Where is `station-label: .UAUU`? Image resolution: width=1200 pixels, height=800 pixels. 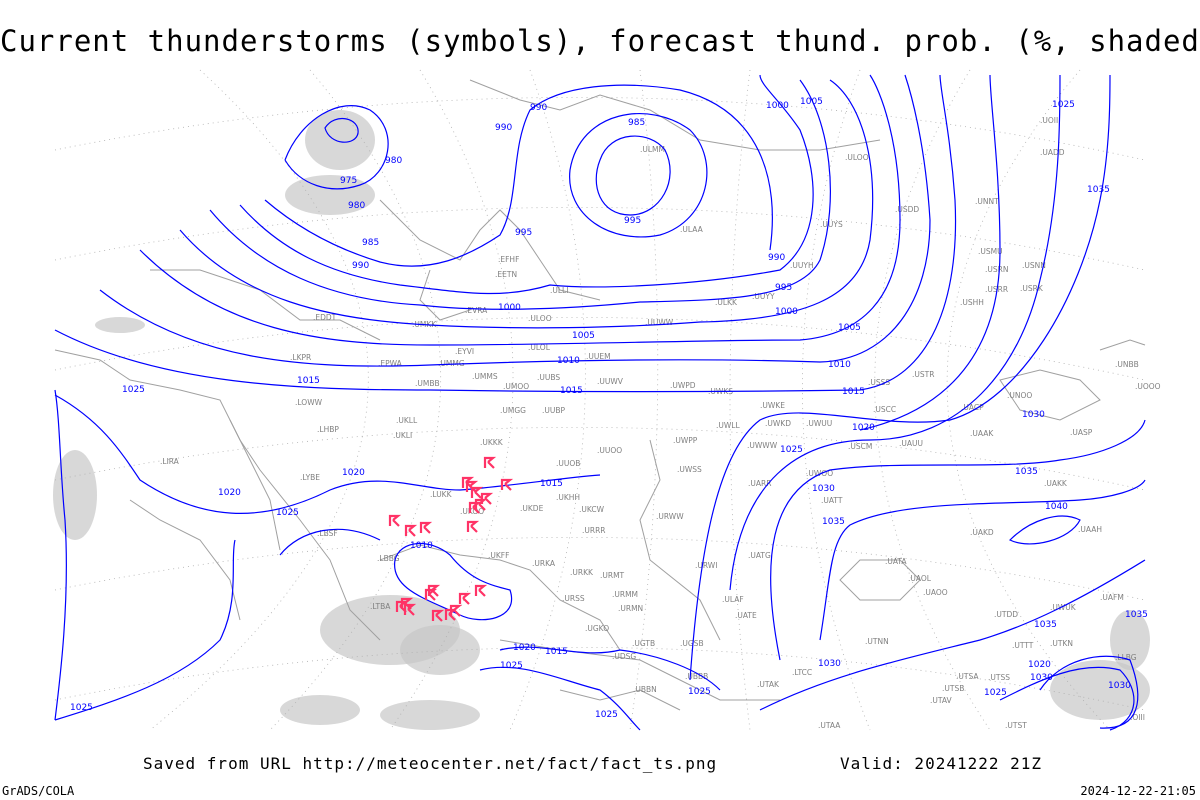
station-label: .UAUU is located at coordinates (911, 443).